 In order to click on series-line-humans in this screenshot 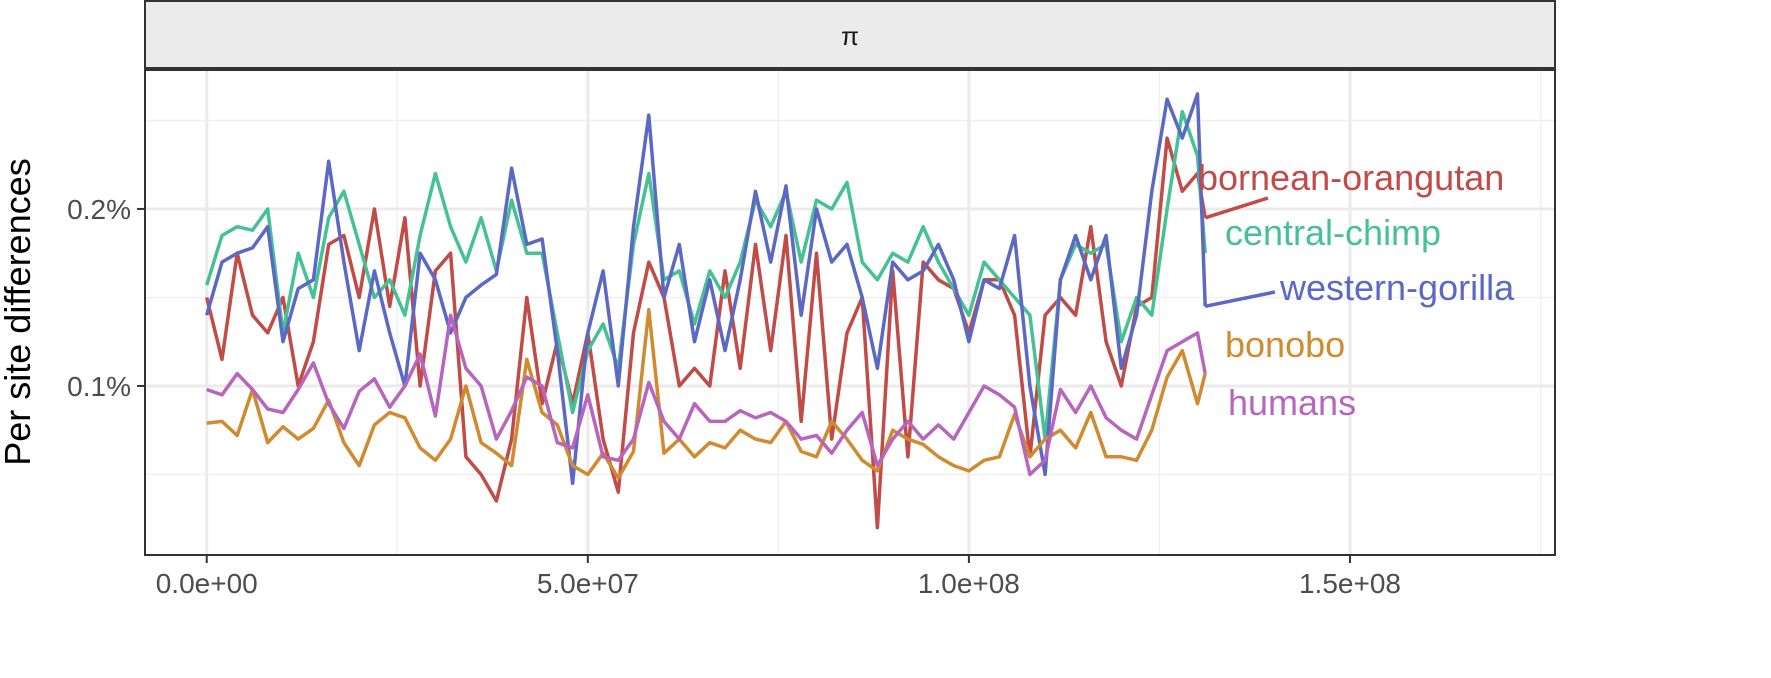, I will do `click(706, 395)`.